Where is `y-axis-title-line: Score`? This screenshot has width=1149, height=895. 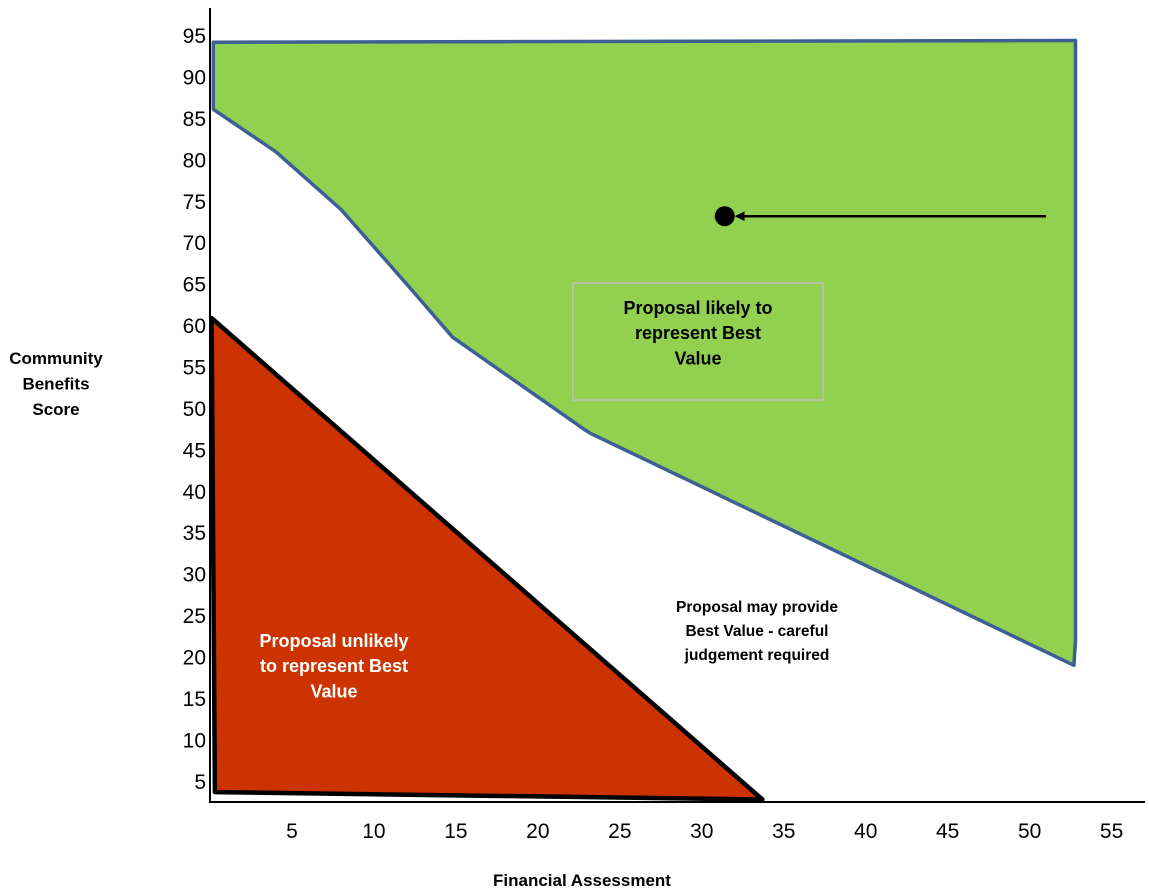 y-axis-title-line: Score is located at coordinates (55, 409).